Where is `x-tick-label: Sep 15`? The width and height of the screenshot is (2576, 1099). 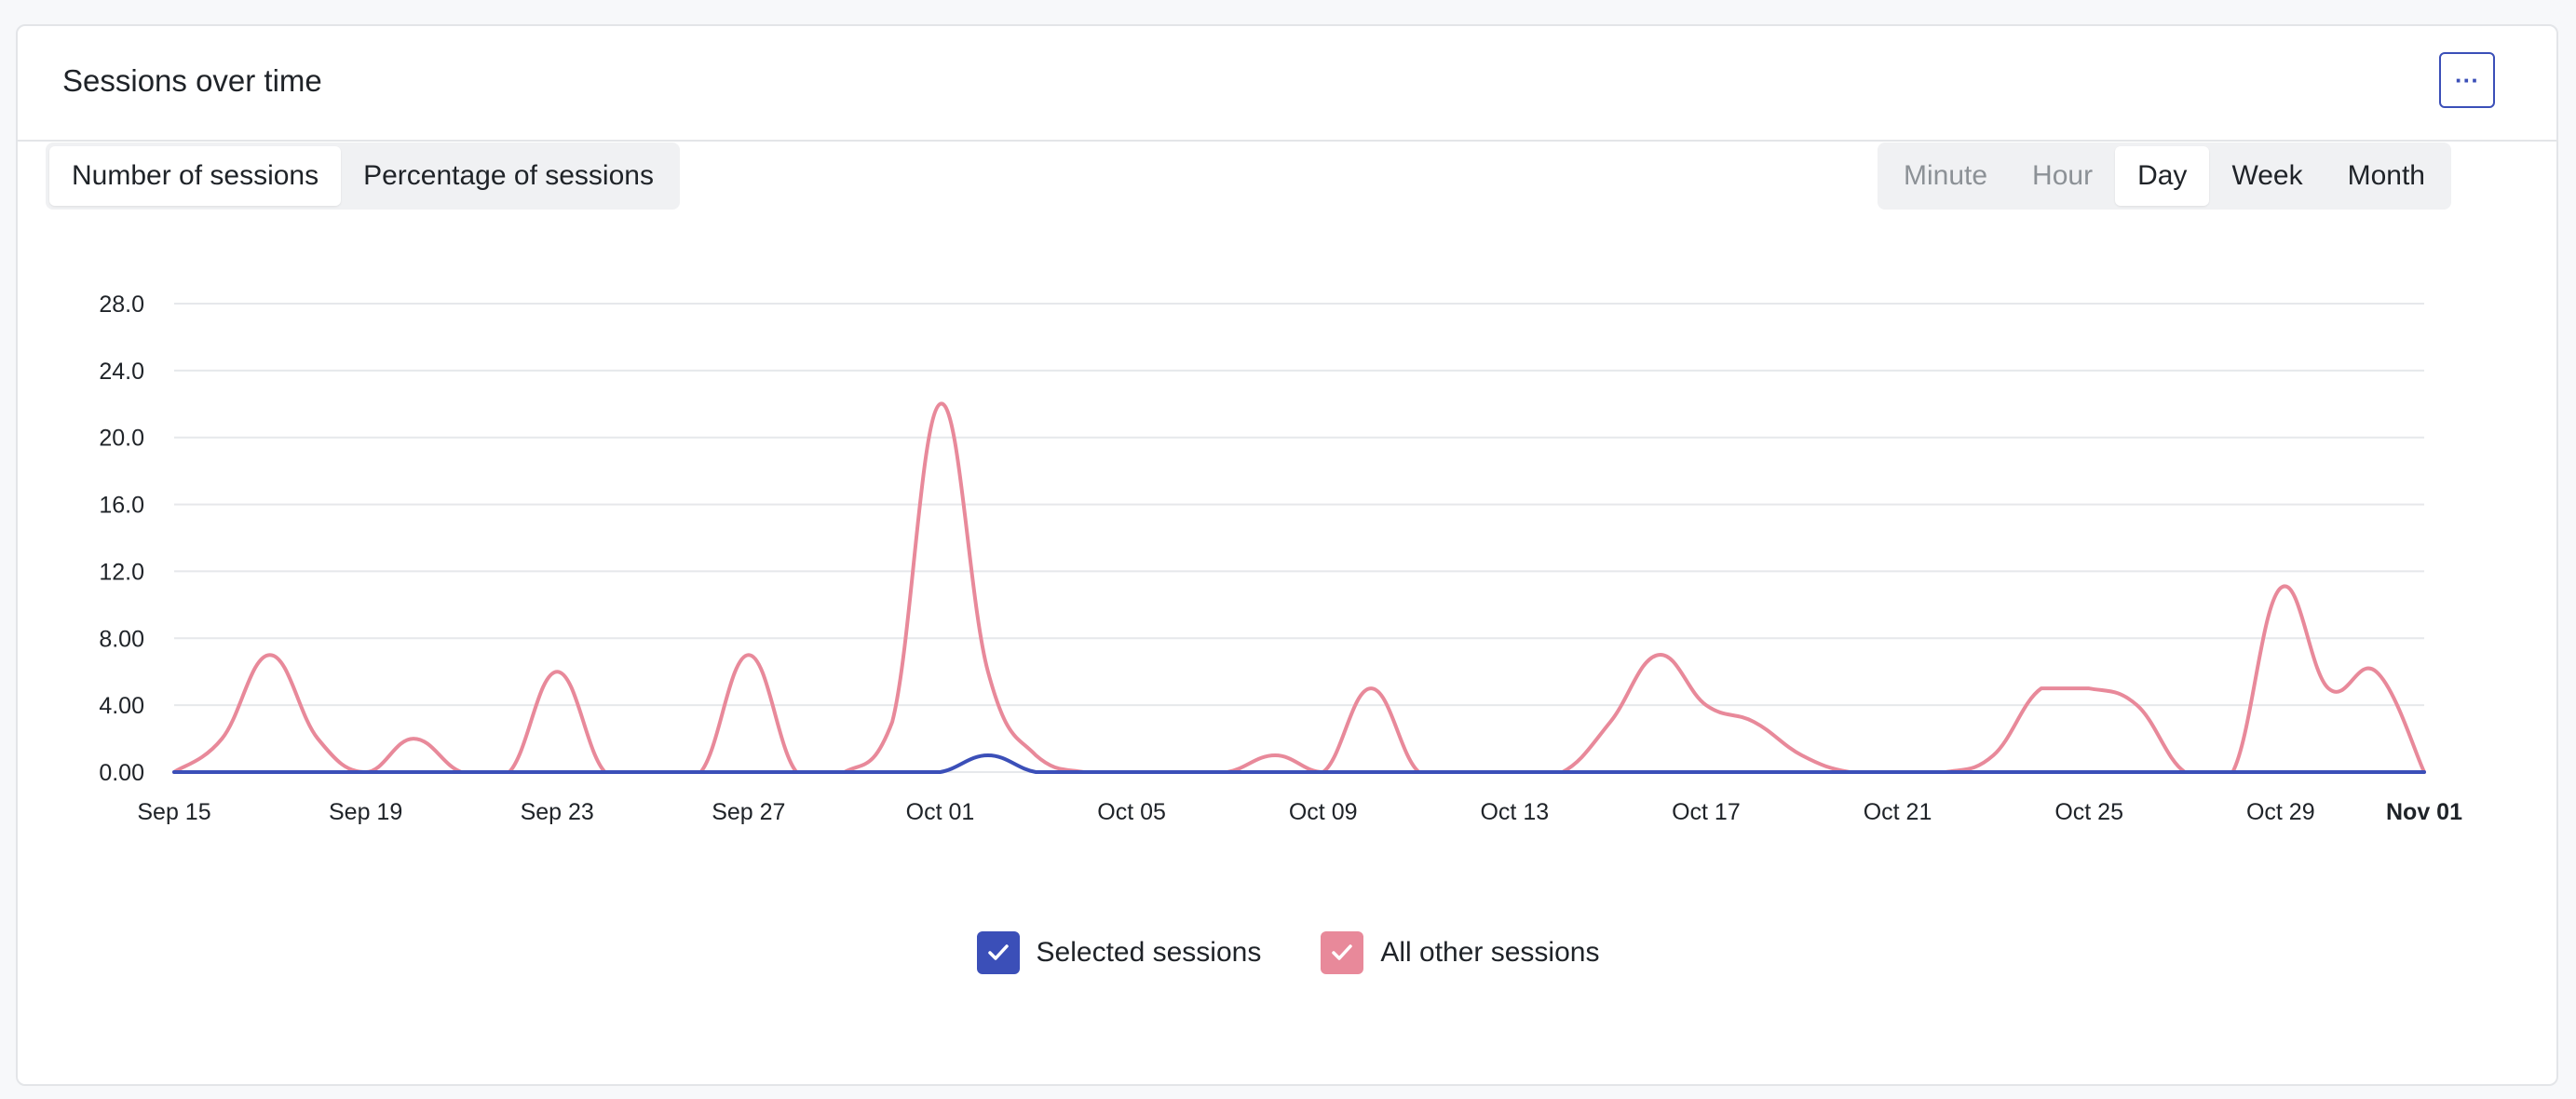
x-tick-label: Sep 15 is located at coordinates (173, 812).